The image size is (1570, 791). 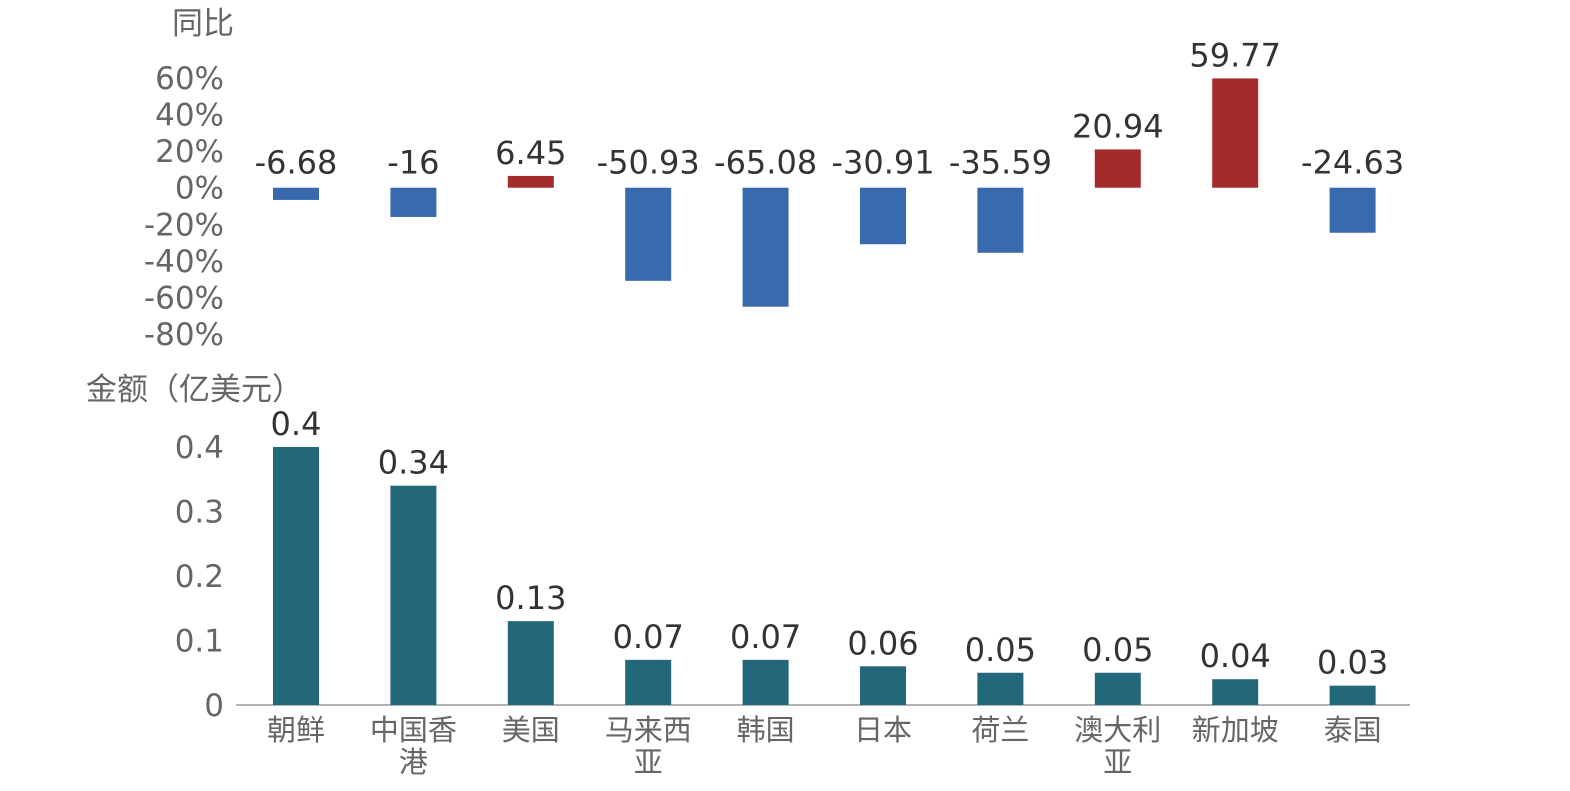 I want to click on x-category-label: 朝鲜, so click(x=296, y=730).